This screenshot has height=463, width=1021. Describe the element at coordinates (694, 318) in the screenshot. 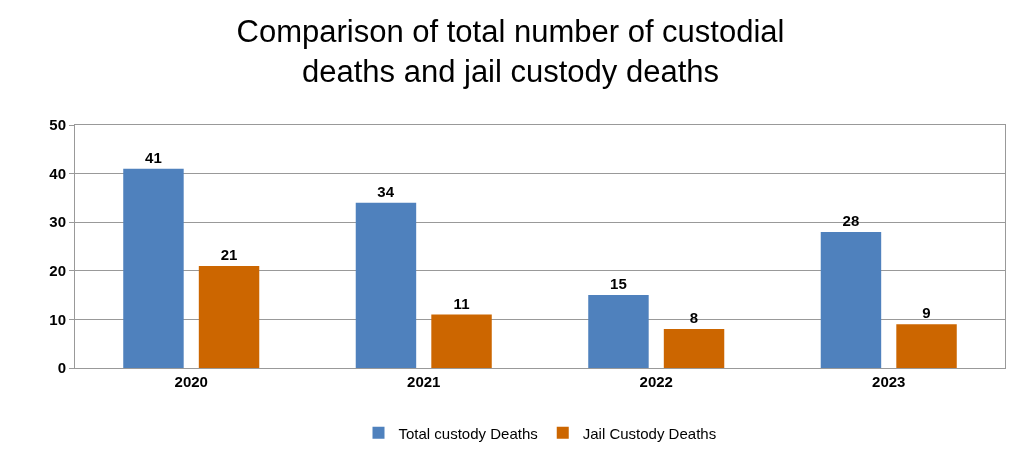

I see `data-label: 8` at that location.